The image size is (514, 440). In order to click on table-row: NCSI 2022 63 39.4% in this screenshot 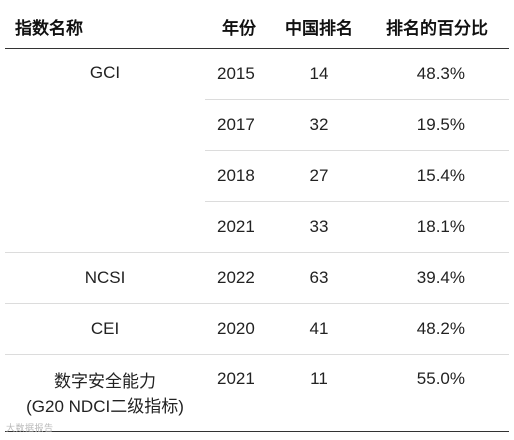, I will do `click(257, 278)`.